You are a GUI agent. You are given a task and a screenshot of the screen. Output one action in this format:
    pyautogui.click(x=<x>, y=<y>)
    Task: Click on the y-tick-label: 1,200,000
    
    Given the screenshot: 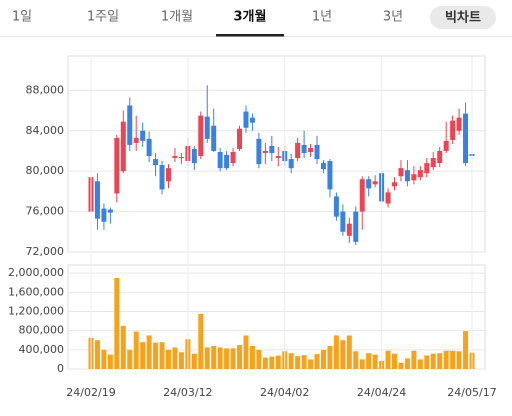 What is the action you would take?
    pyautogui.click(x=36, y=310)
    